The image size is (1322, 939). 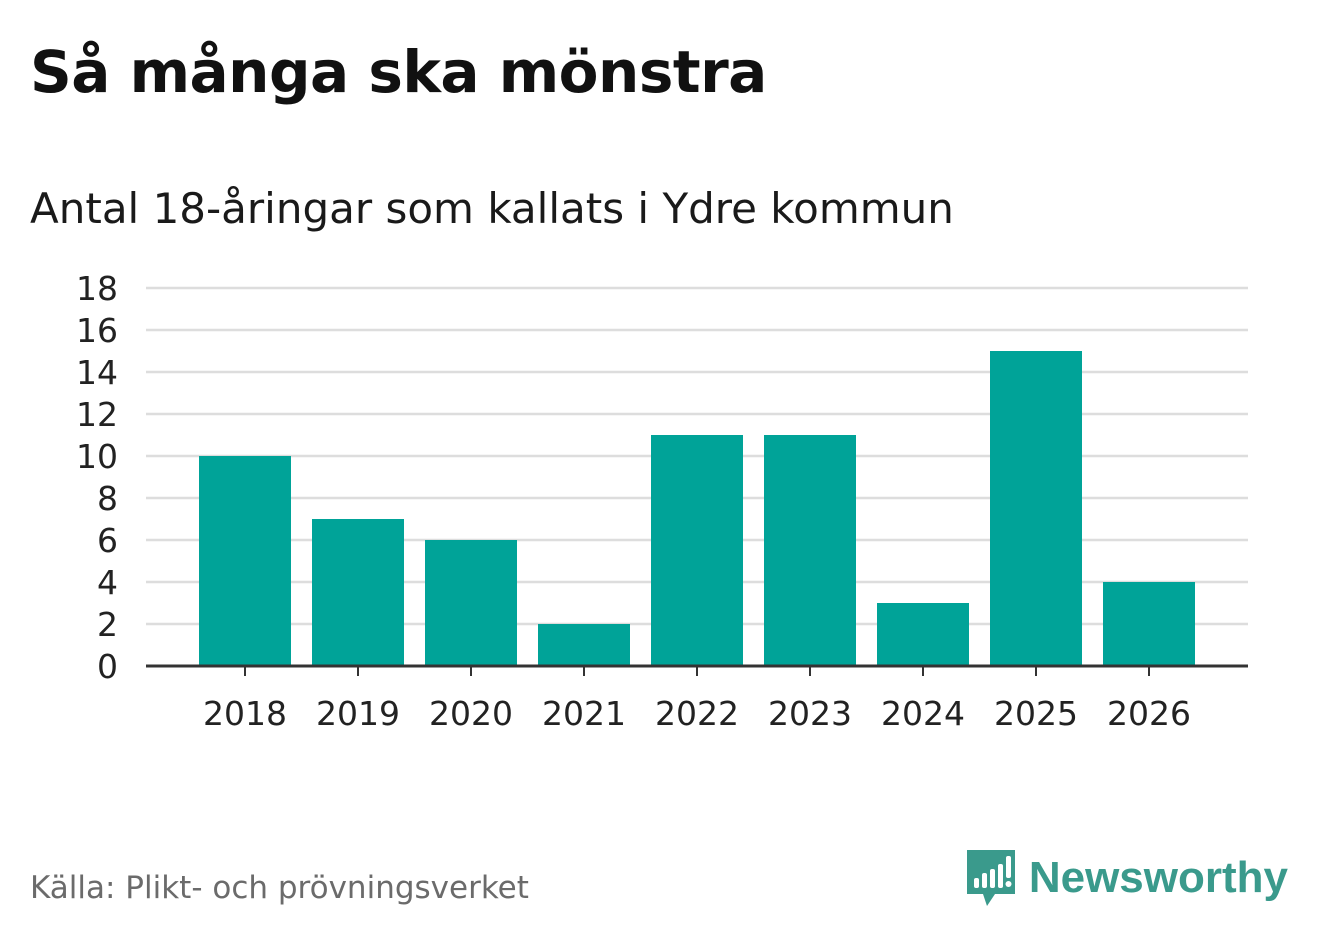 I want to click on x-tick-label: 2022, so click(x=697, y=713).